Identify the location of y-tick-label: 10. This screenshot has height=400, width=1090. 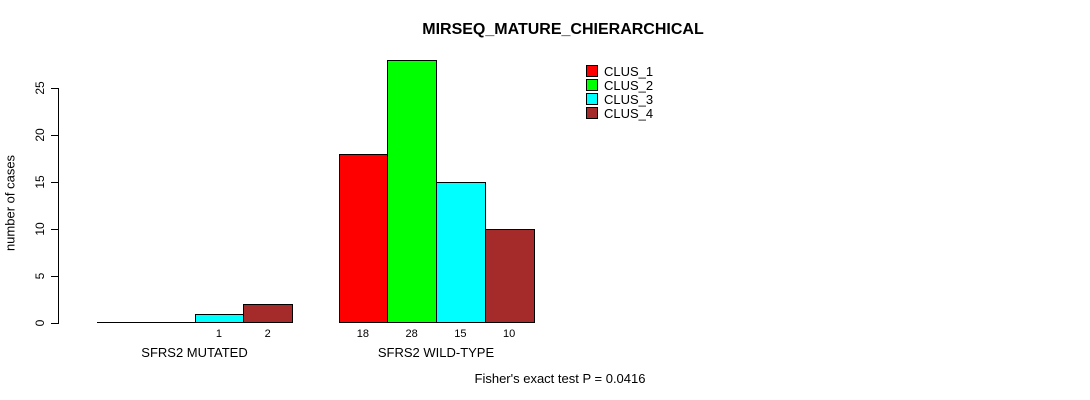
(40, 229).